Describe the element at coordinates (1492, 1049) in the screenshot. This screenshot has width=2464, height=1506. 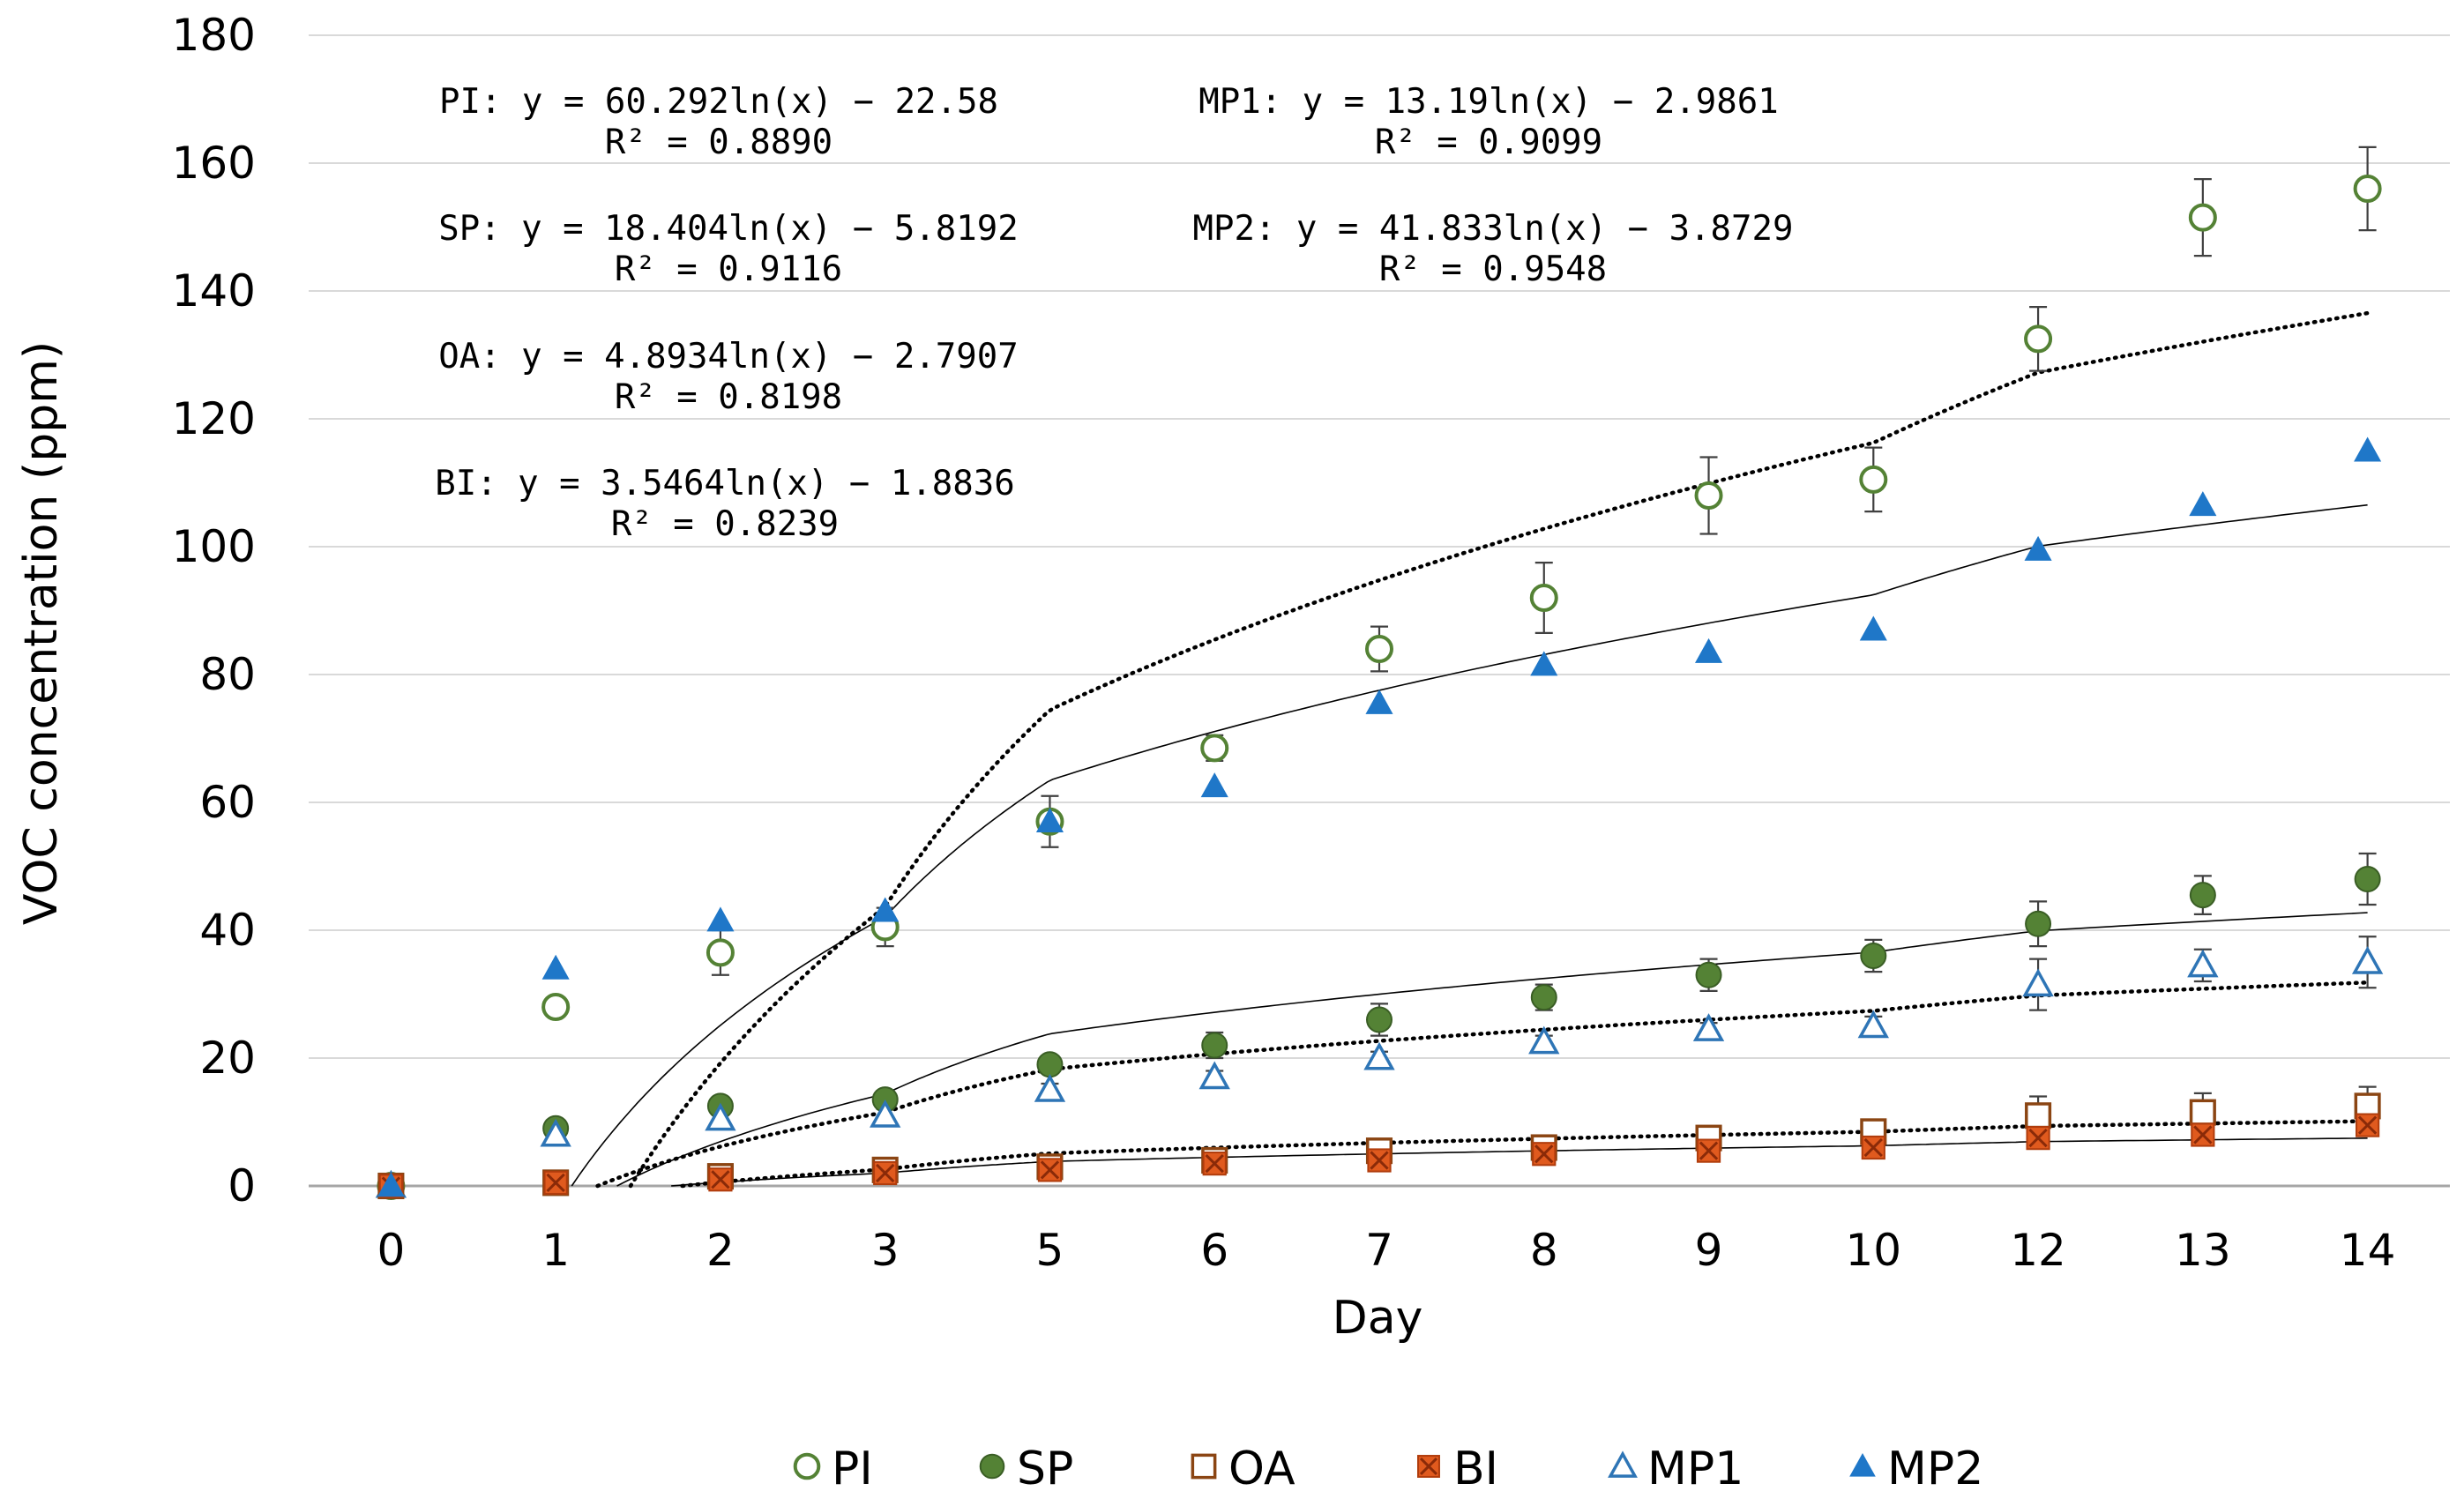
I see `trendline-sp` at that location.